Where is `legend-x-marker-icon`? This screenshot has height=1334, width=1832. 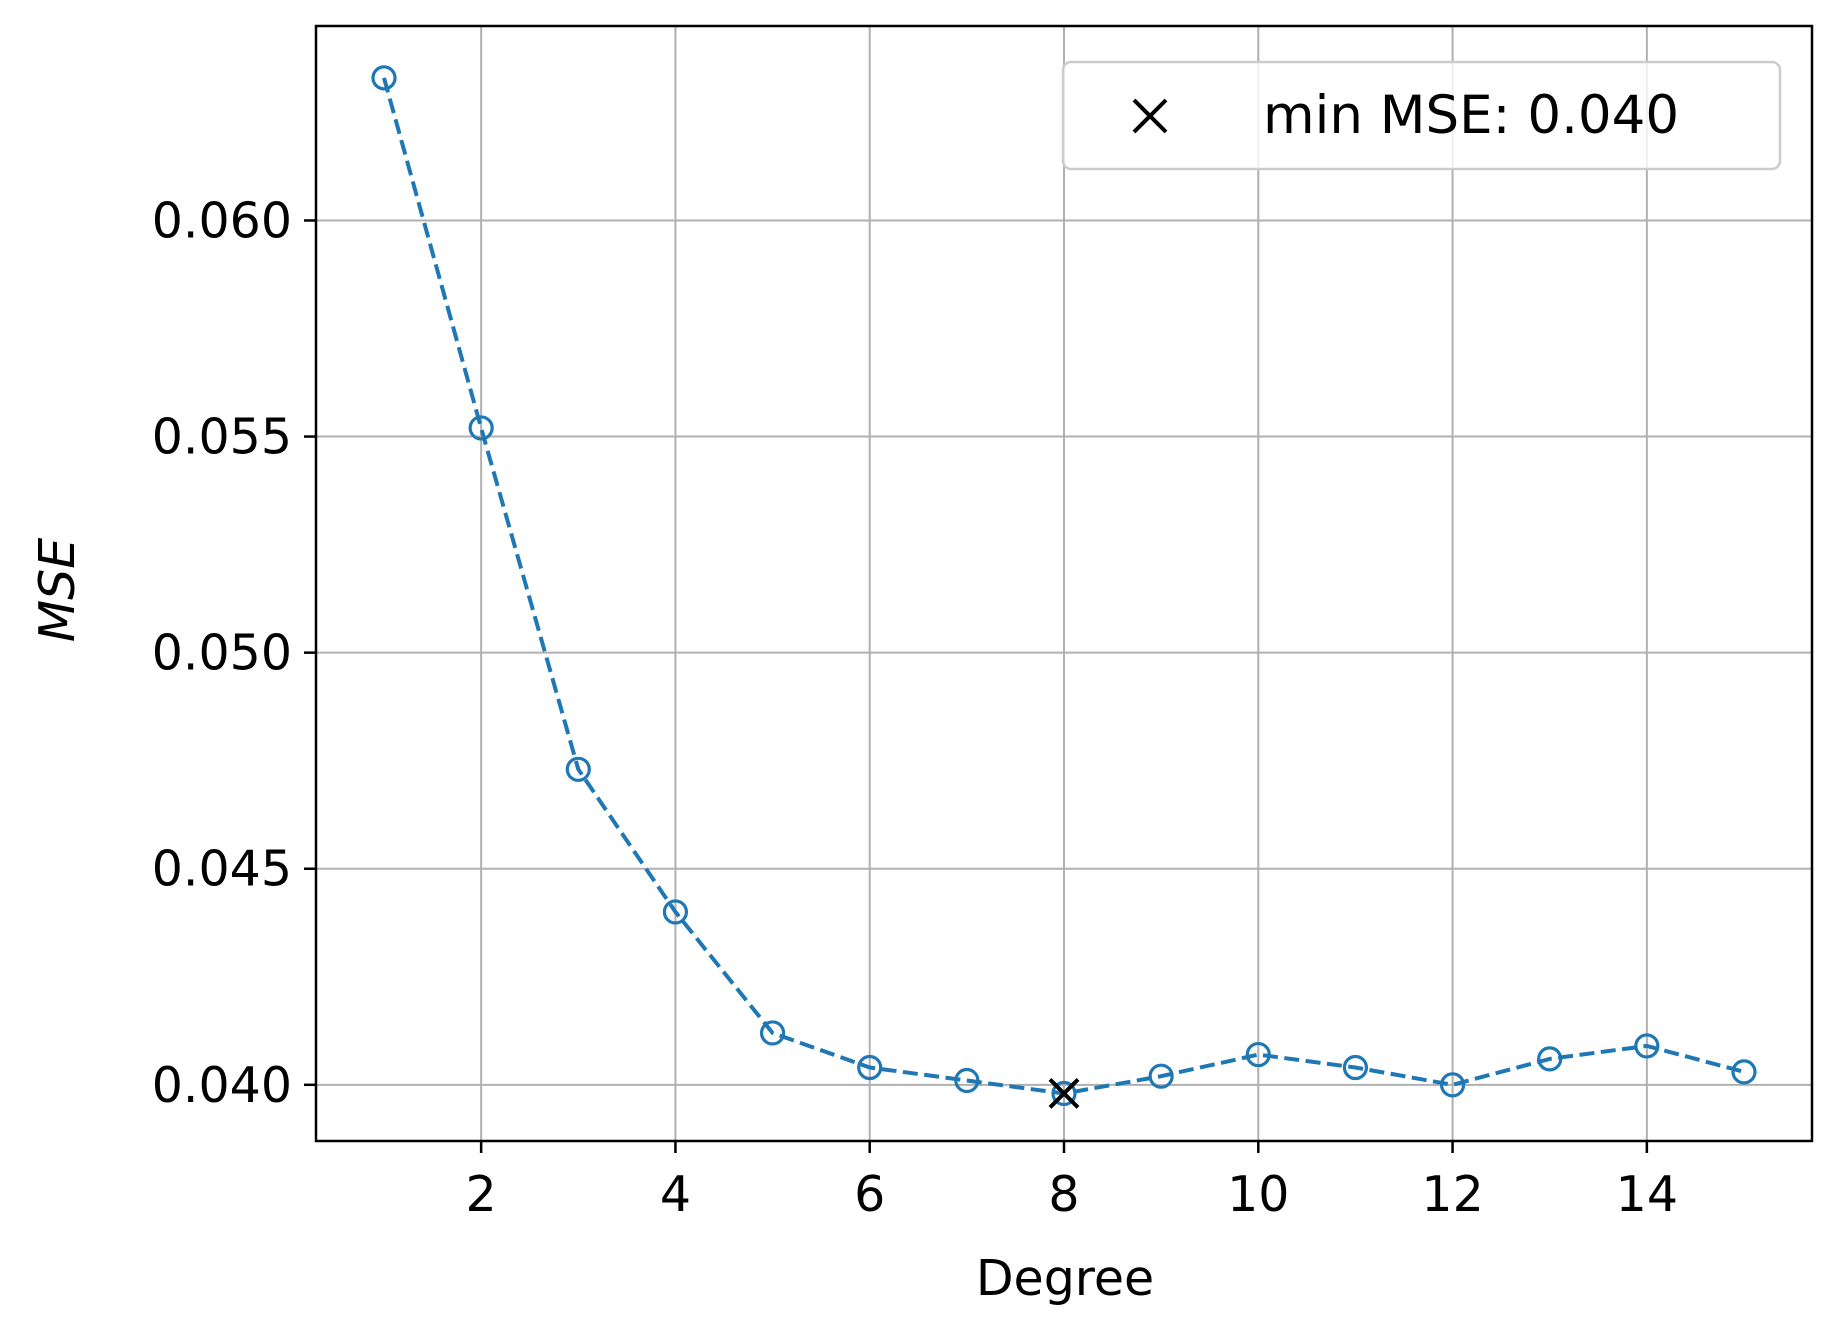 legend-x-marker-icon is located at coordinates (1150, 116).